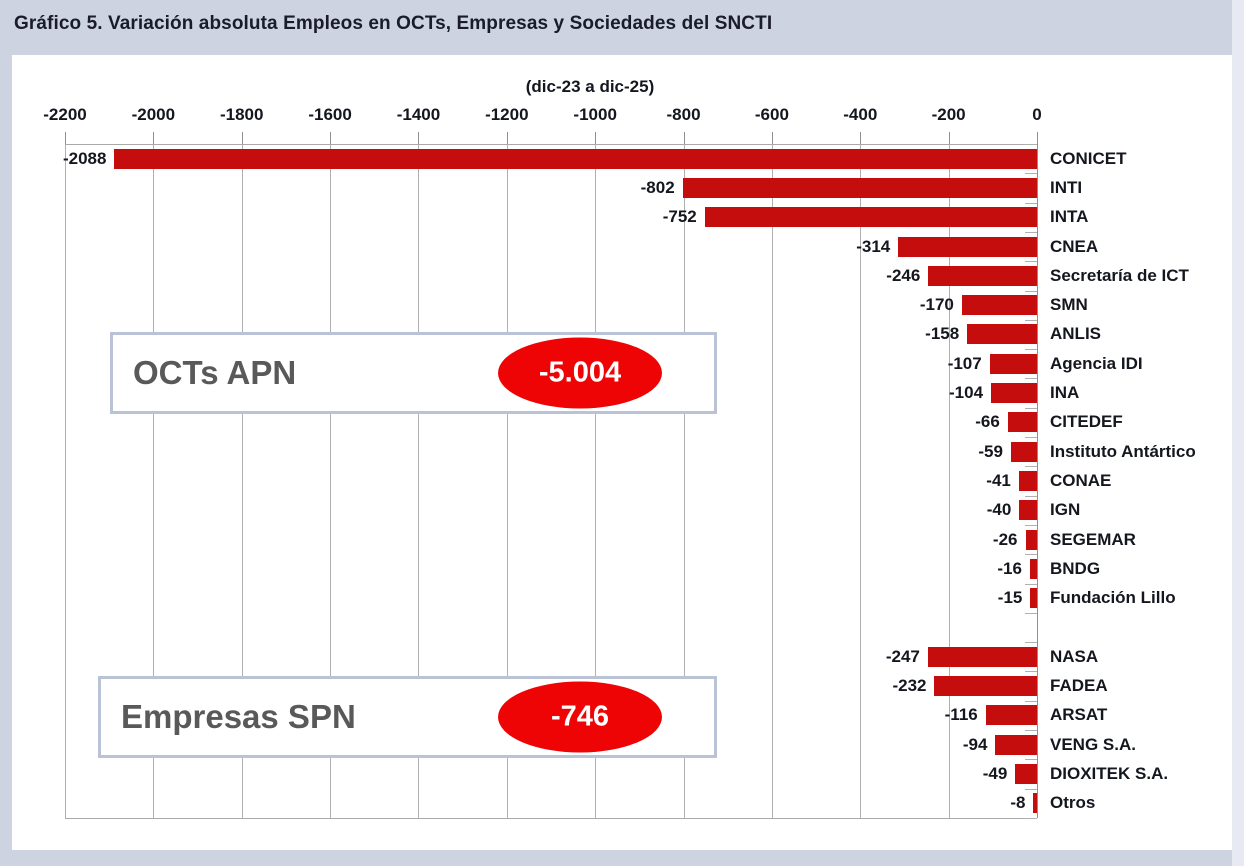 Image resolution: width=1244 pixels, height=866 pixels. What do you see at coordinates (975, 744) in the screenshot?
I see `bar-value-label: -94` at bounding box center [975, 744].